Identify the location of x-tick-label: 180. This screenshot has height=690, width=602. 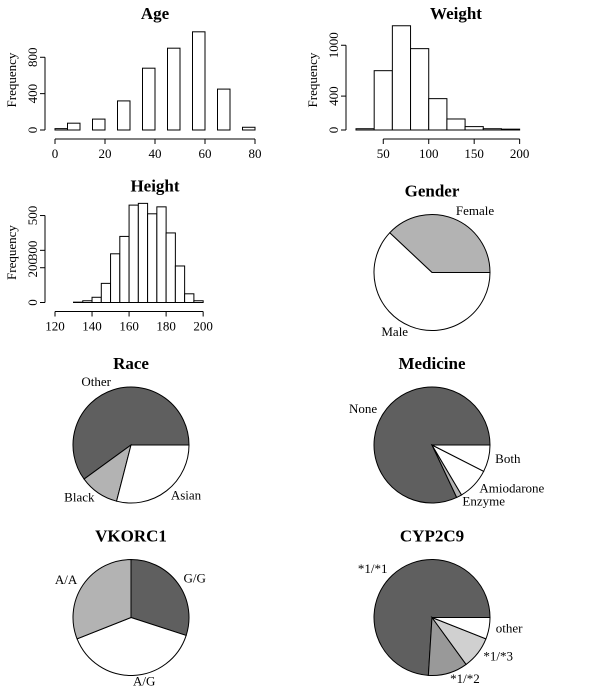
(166, 325).